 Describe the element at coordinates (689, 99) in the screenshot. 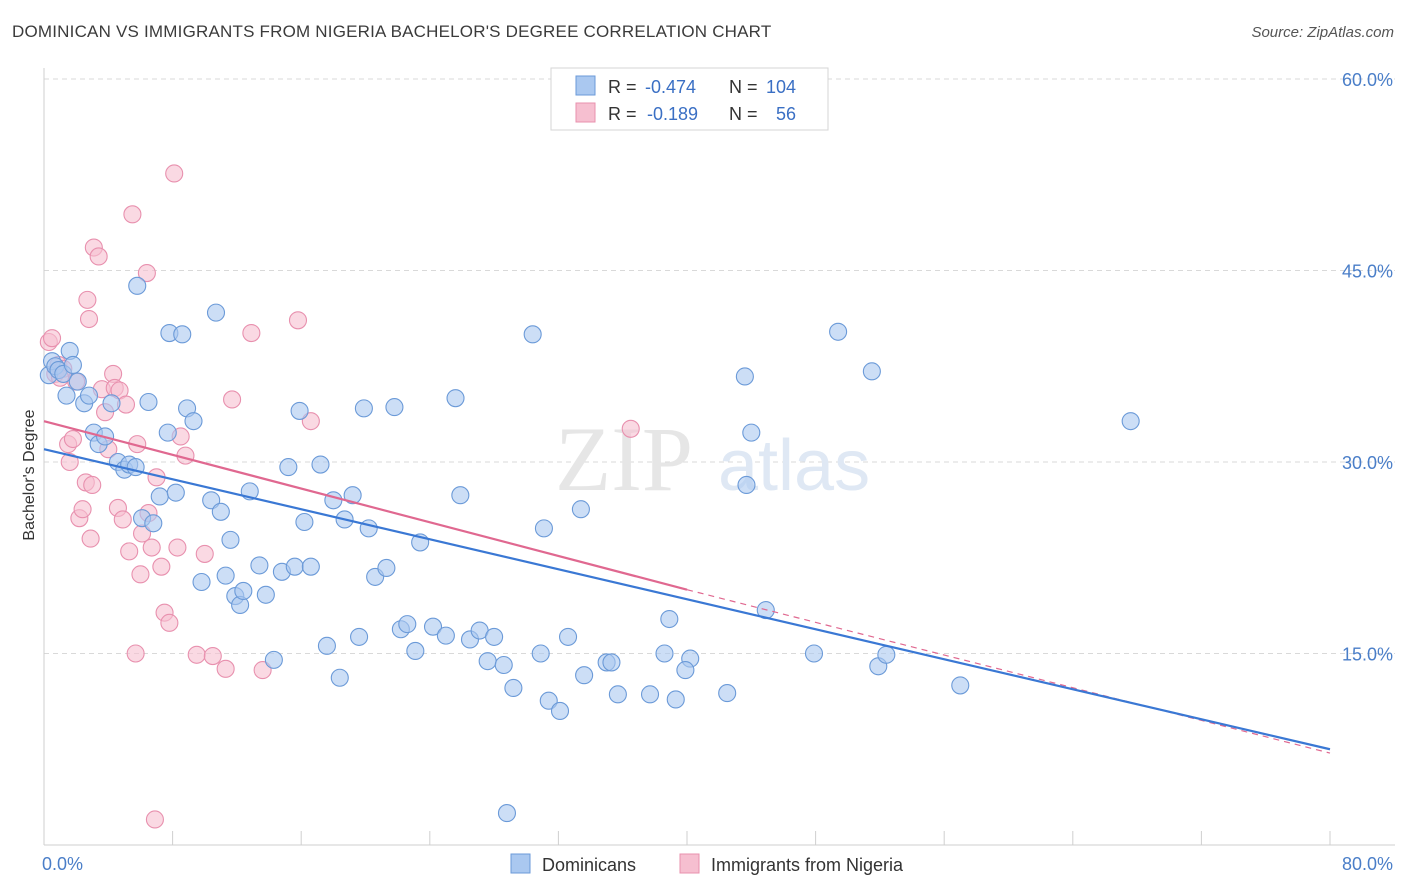

I see `legend-box: R = -0.474 N = 104 R = -0.189 N = 56` at that location.